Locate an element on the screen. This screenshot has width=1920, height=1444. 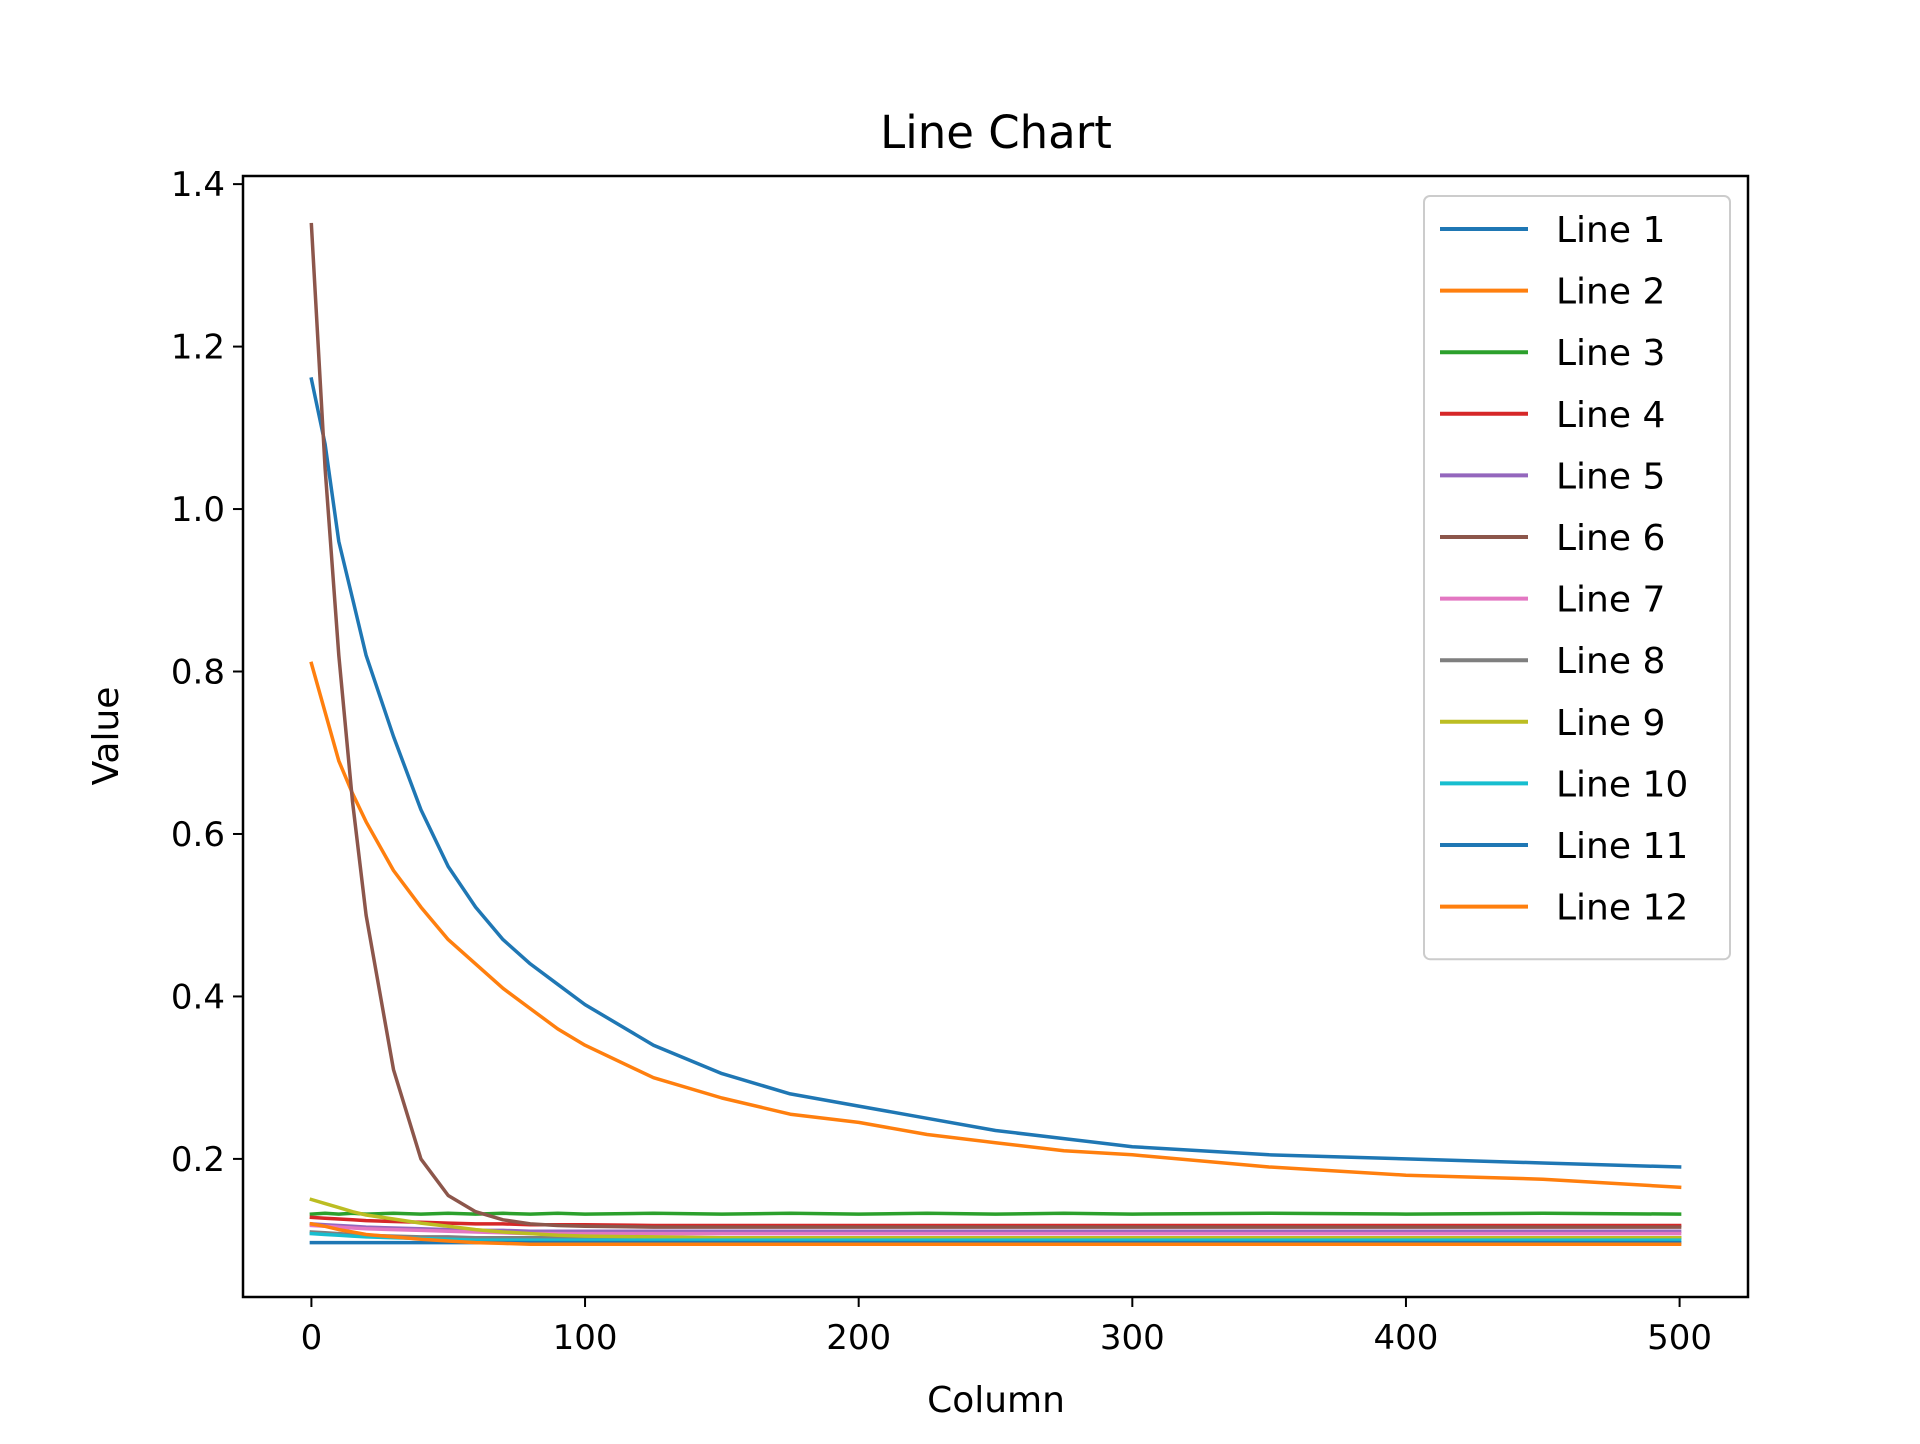
legend-label: Line 12 is located at coordinates (1622, 908).